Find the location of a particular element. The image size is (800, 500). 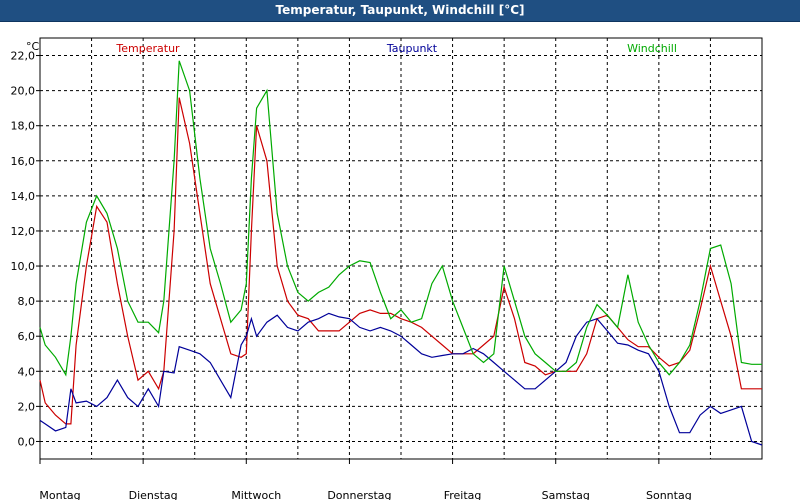

y-tick-label: 0,0 is located at coordinates (27, 441).